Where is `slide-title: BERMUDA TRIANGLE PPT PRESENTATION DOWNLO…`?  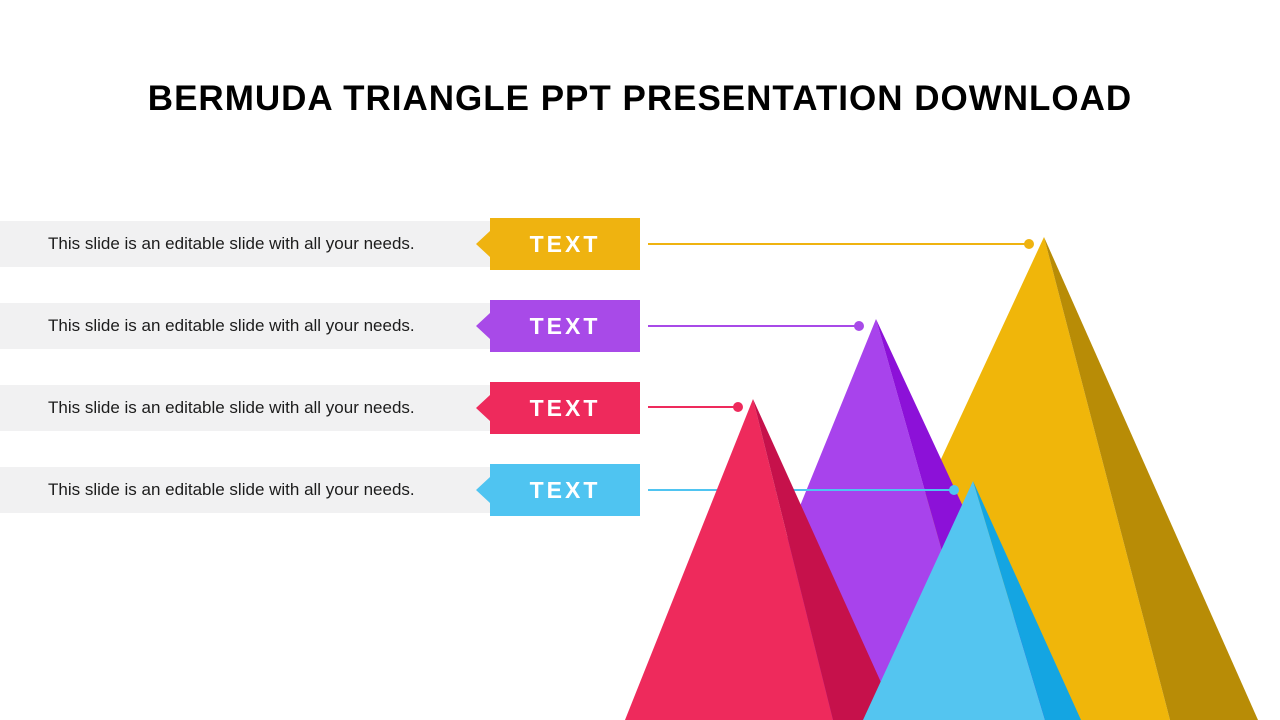
slide-title: BERMUDA TRIANGLE PPT PRESENTATION DOWNLO… is located at coordinates (640, 98).